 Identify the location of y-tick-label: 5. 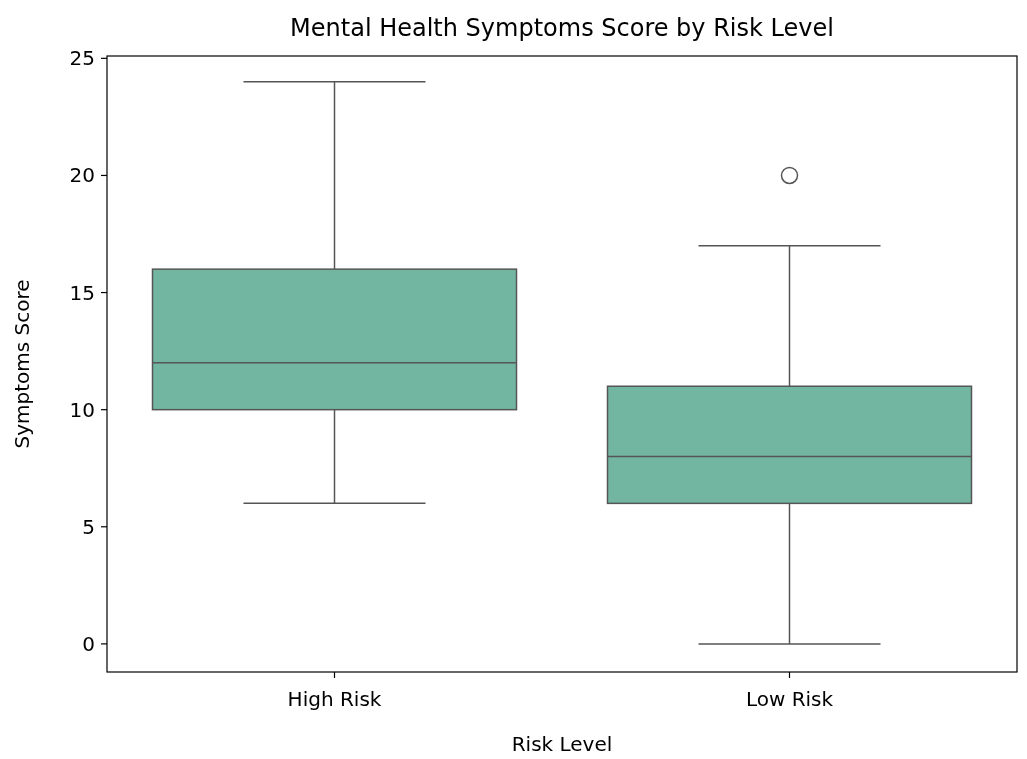
(88, 526).